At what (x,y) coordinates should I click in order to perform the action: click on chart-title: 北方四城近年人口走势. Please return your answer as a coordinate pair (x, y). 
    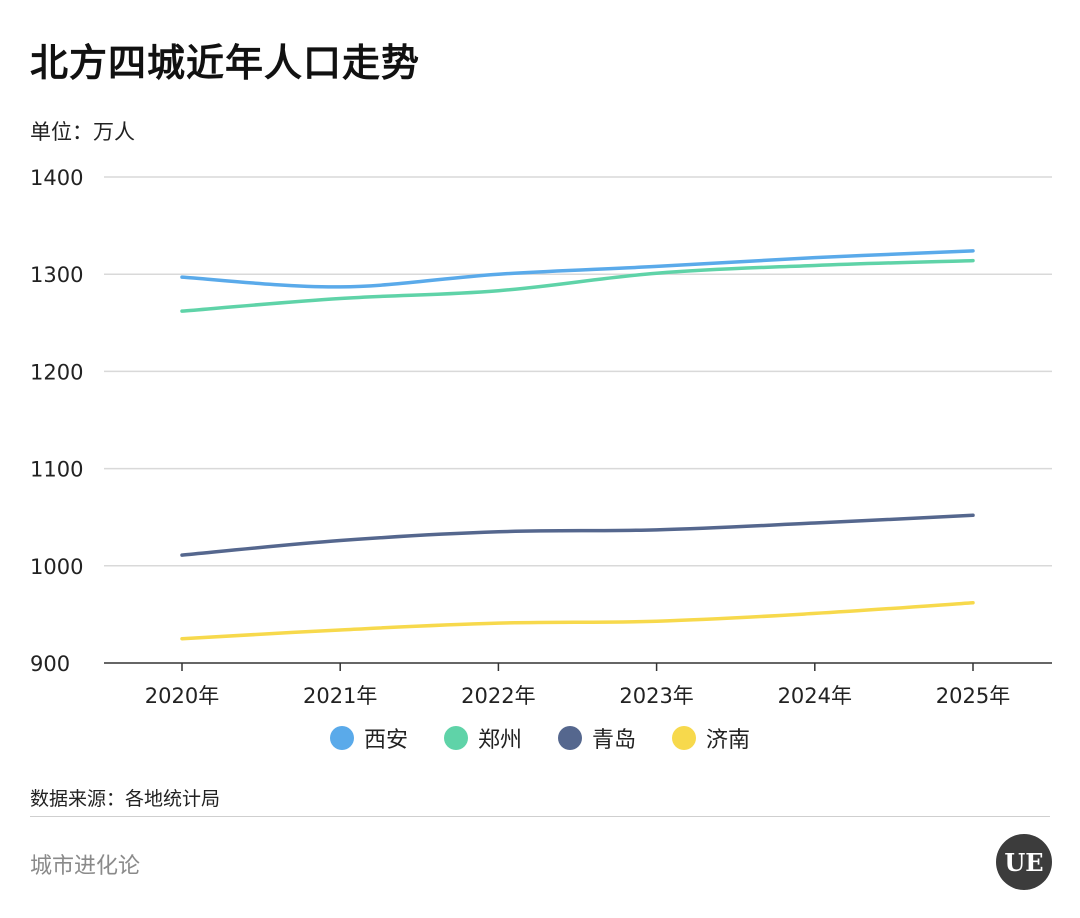
    Looking at the image, I should click on (225, 63).